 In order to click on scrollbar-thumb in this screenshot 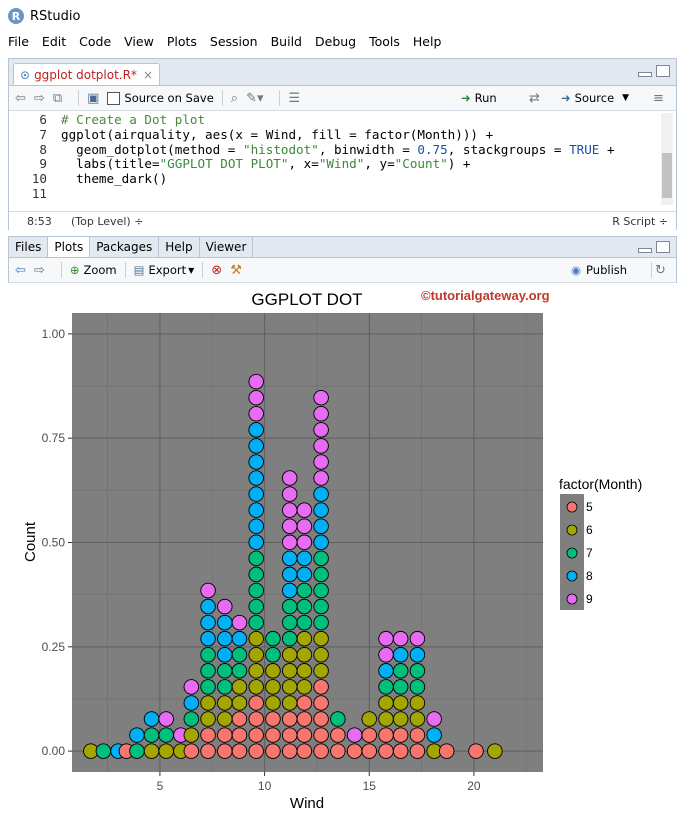, I will do `click(667, 175)`.